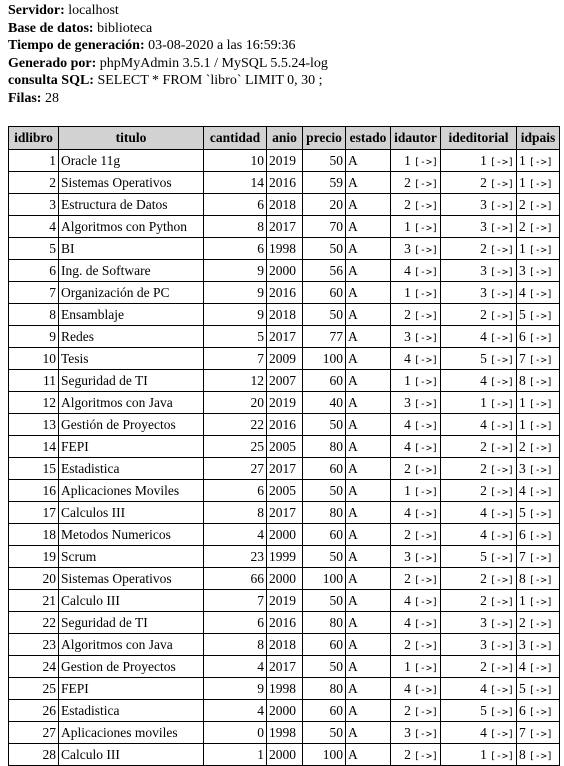 The image size is (564, 766). I want to click on cell-titulo: Estadistica, so click(131, 468).